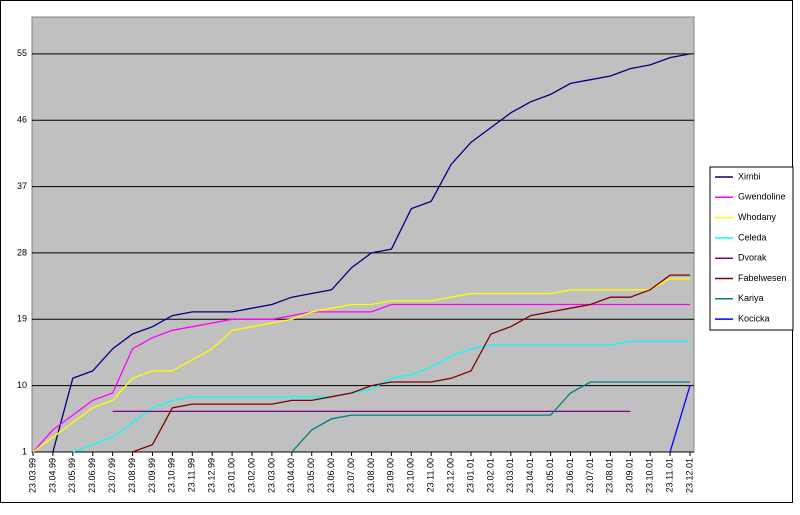  Describe the element at coordinates (630, 475) in the screenshot. I see `x-tick-label: 23.09.01` at that location.